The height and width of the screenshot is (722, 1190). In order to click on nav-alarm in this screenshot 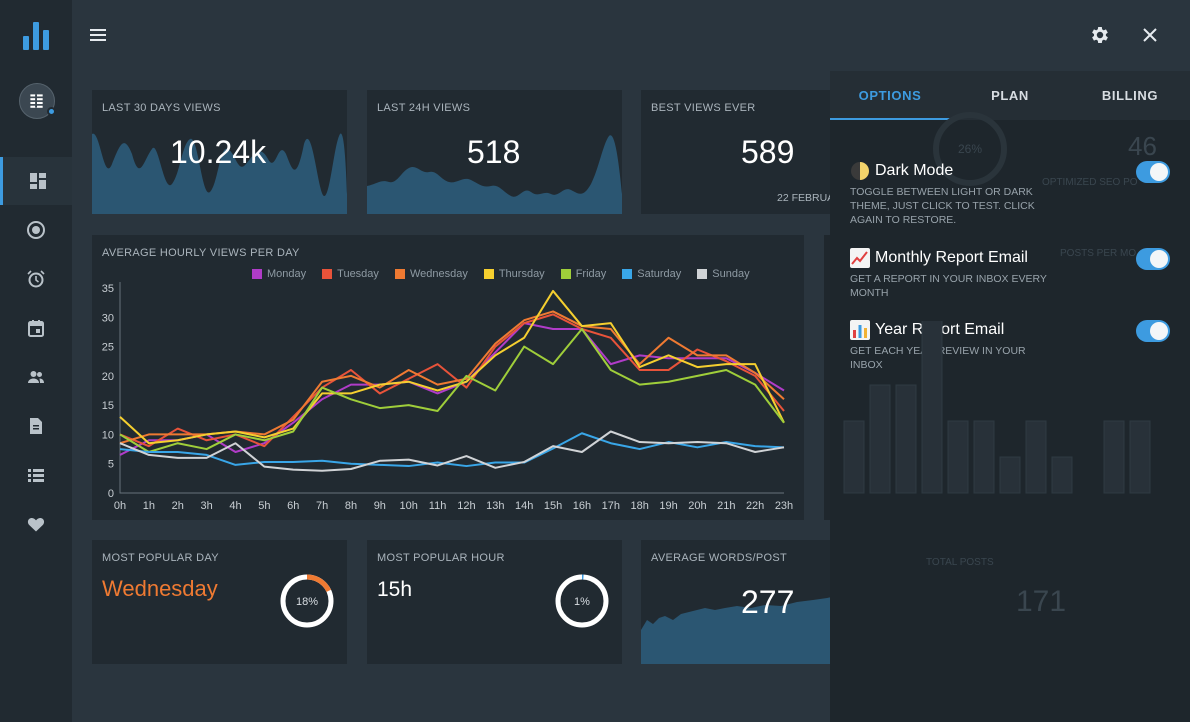, I will do `click(36, 279)`.